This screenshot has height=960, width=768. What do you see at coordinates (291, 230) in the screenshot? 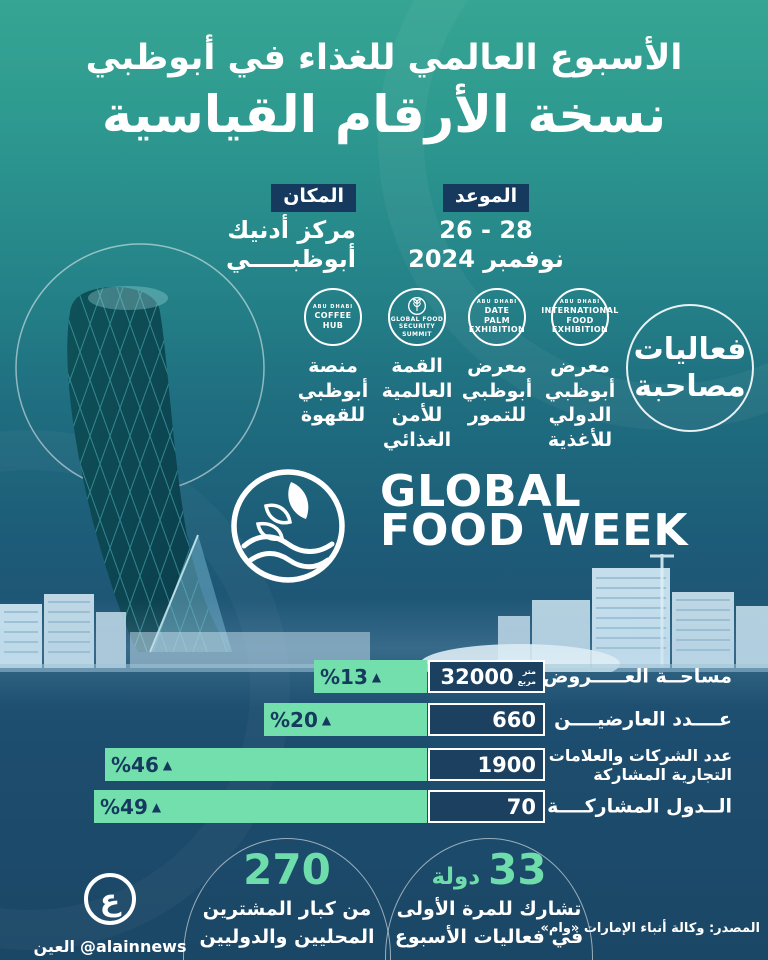
I see `venue-line1: مركز أدنيك` at bounding box center [291, 230].